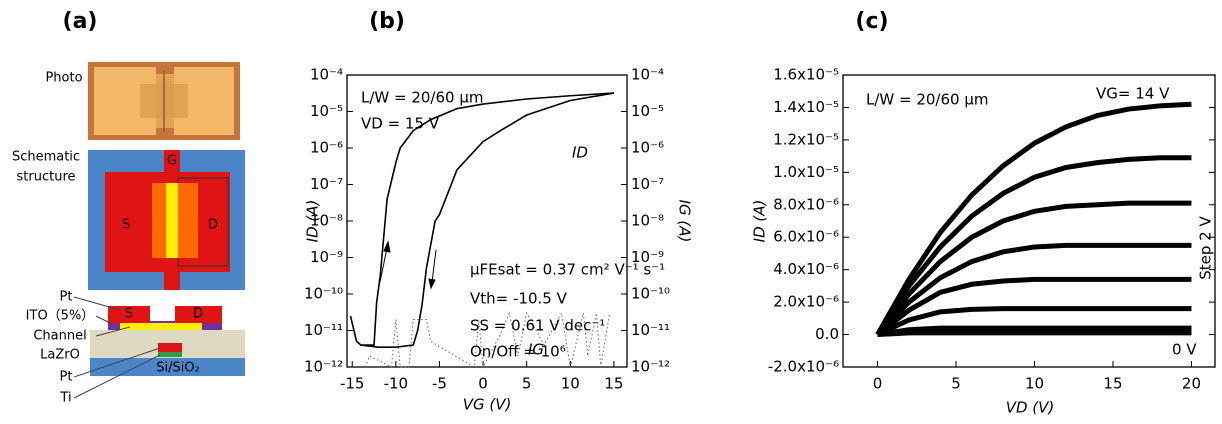  I want to click on photo, so click(164, 101).